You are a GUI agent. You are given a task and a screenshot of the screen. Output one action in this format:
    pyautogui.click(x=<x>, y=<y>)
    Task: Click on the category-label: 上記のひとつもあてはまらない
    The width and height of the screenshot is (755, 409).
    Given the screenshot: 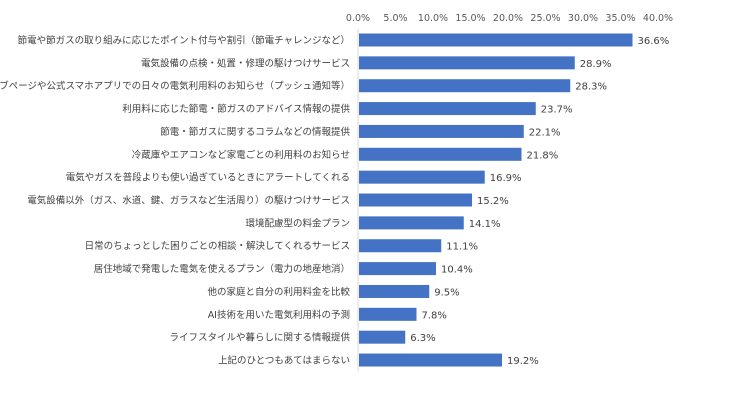 What is the action you would take?
    pyautogui.click(x=284, y=361)
    